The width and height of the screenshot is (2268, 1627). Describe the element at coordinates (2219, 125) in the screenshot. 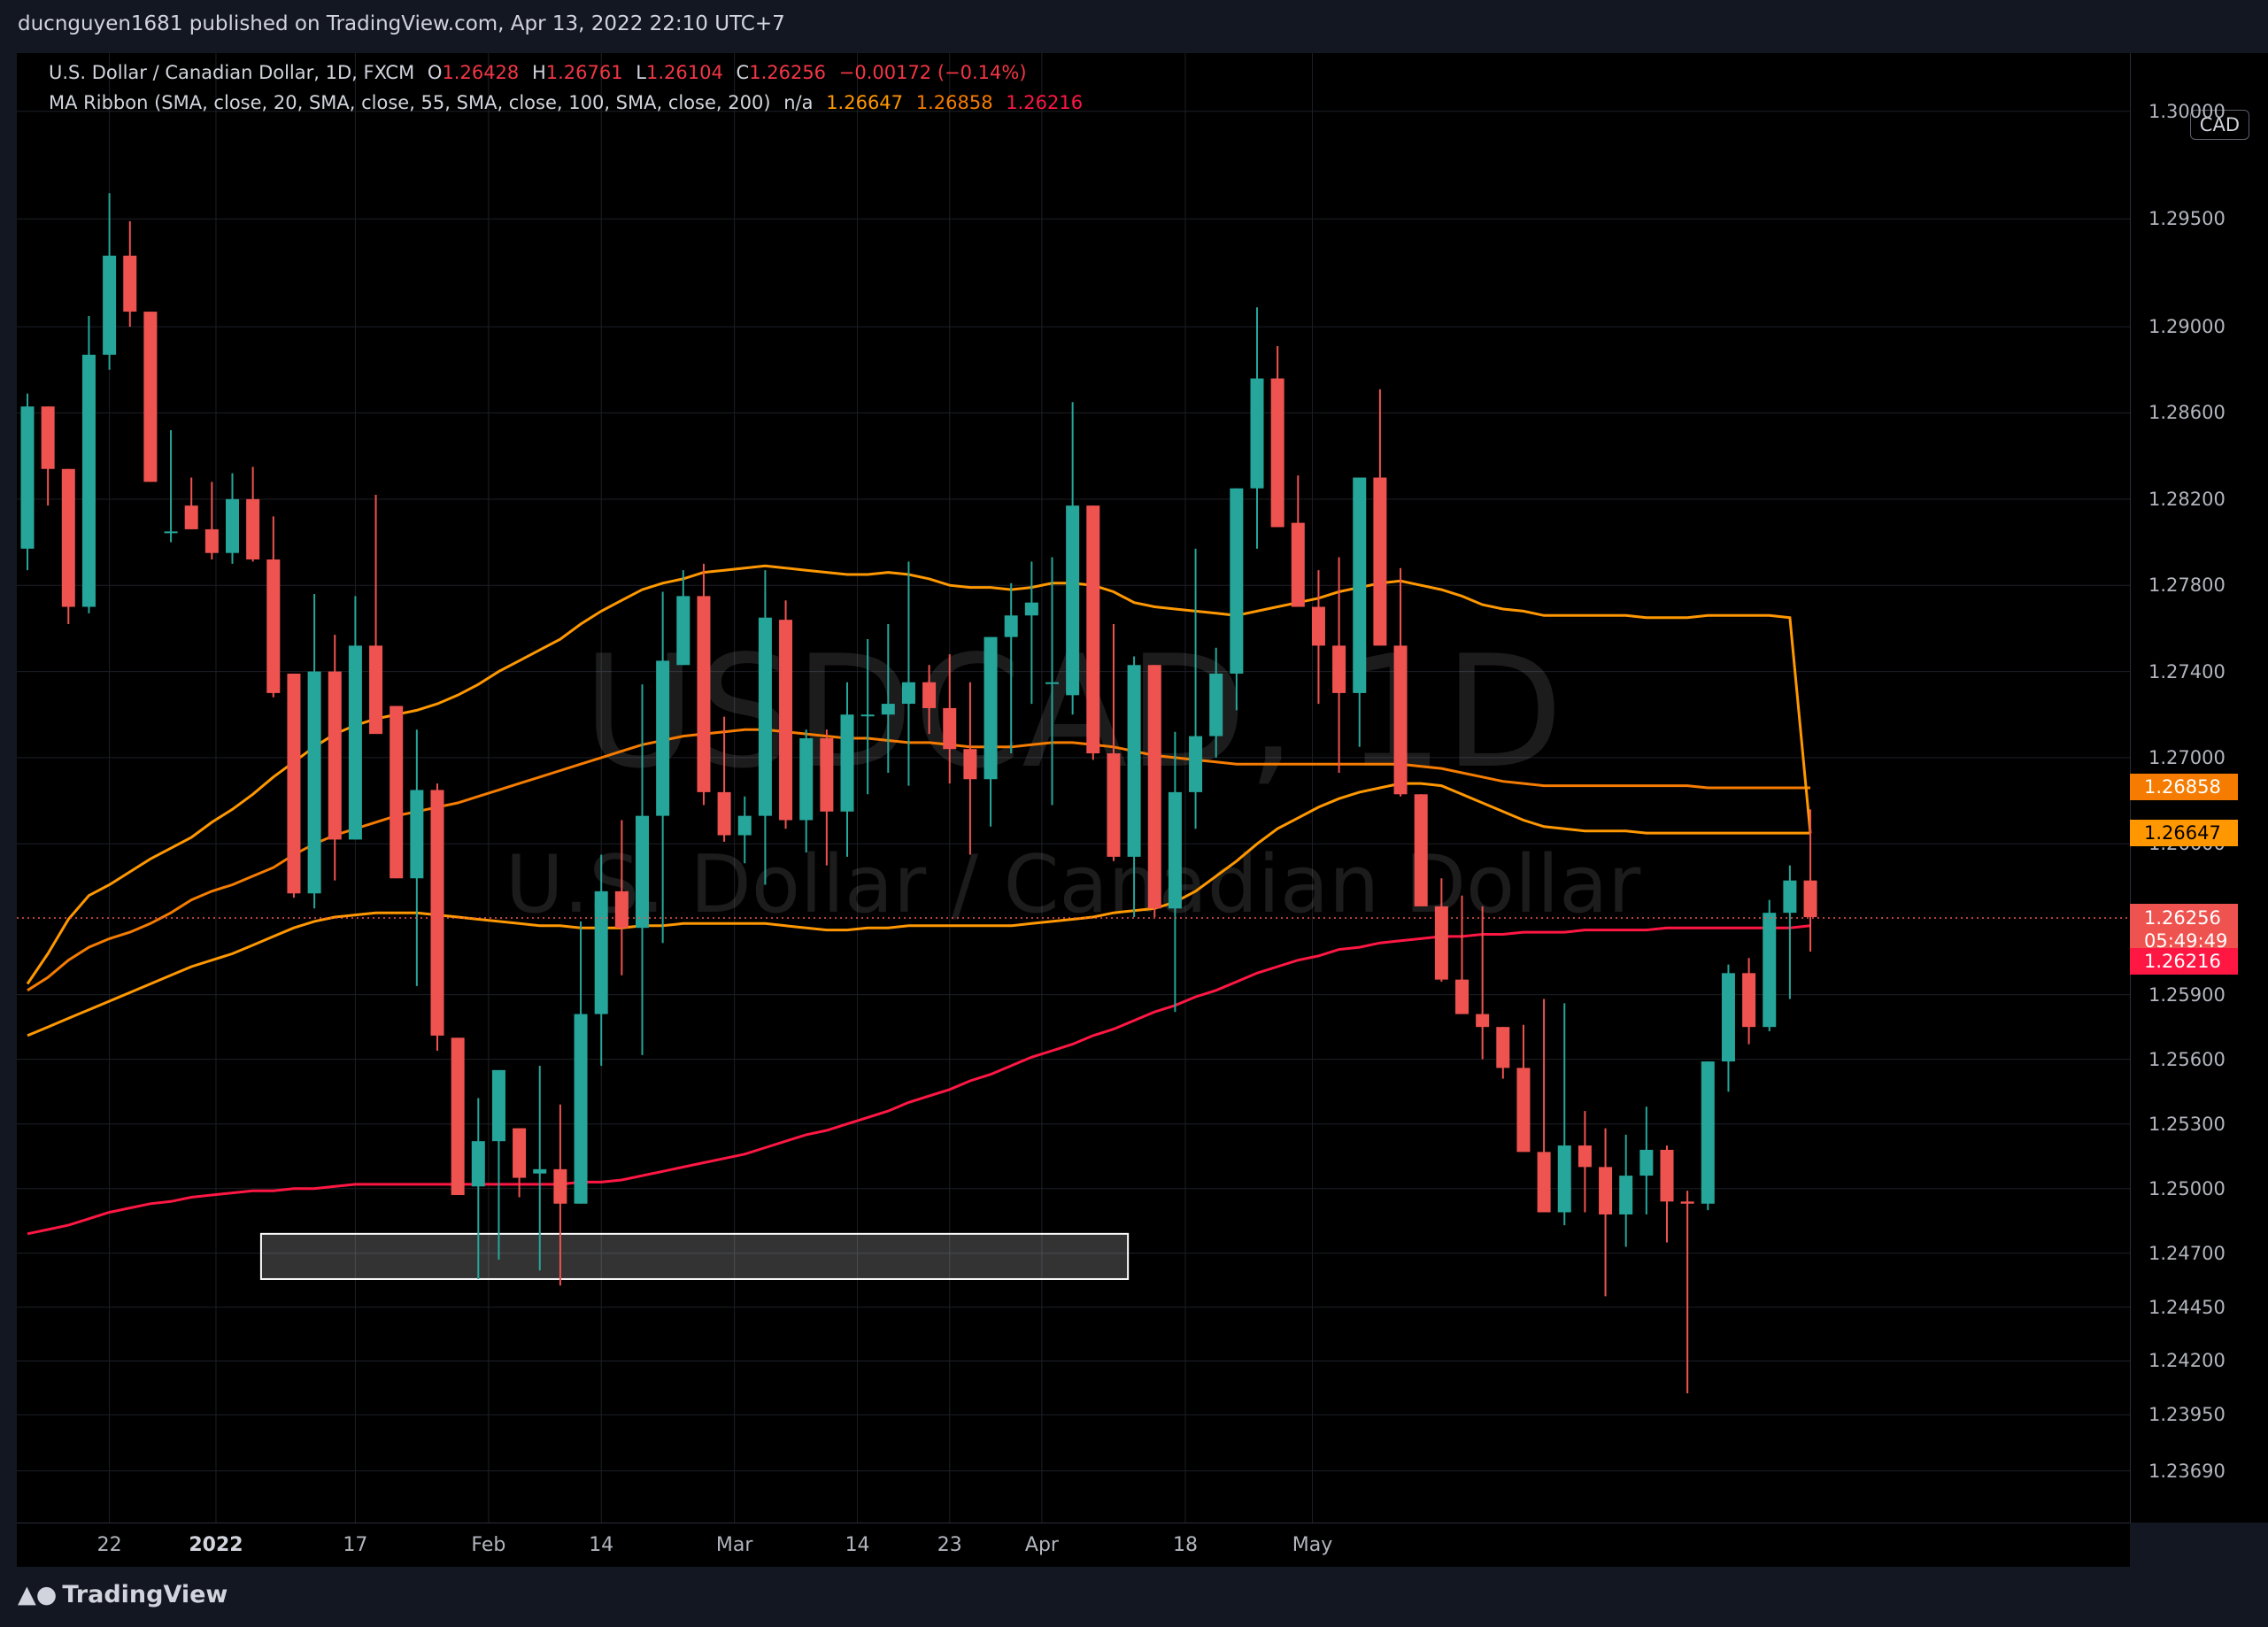

I see `currency-badge: CAD` at that location.